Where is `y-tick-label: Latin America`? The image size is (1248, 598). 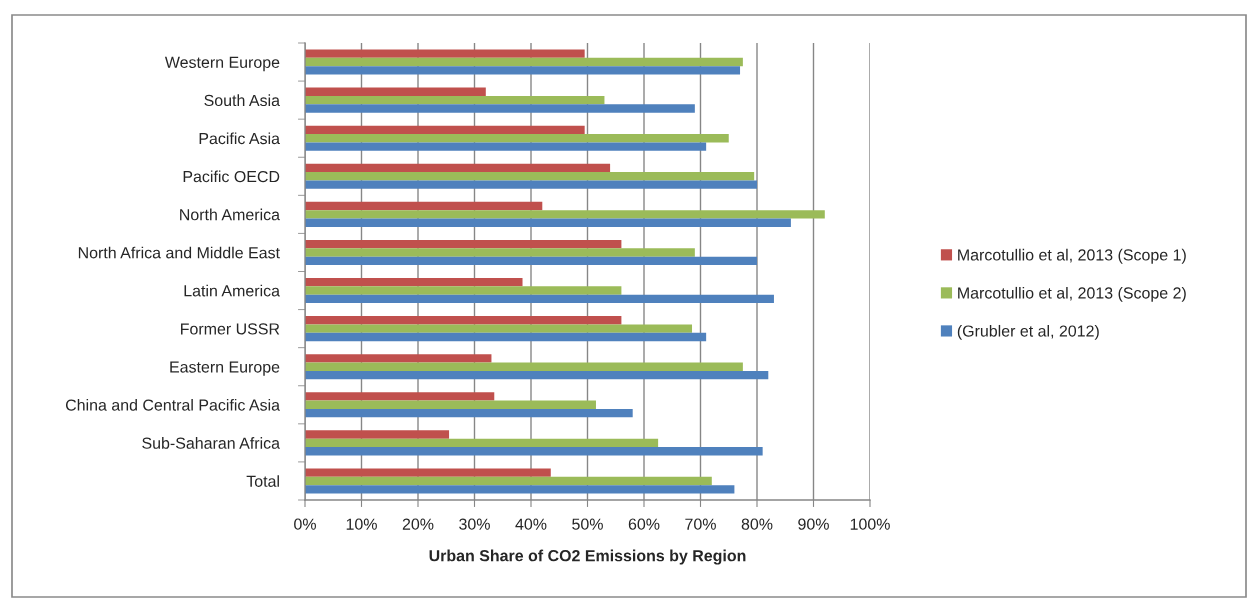 y-tick-label: Latin America is located at coordinates (232, 290).